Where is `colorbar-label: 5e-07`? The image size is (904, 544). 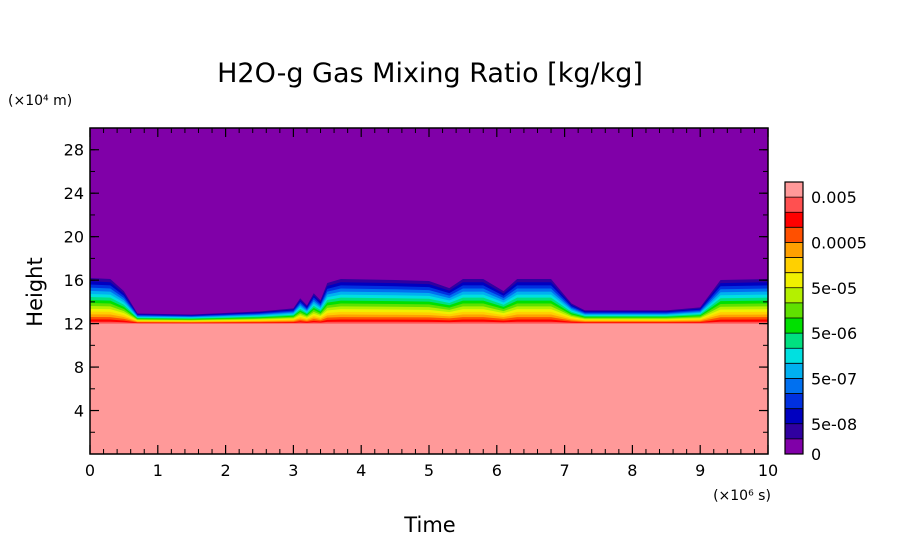
colorbar-label: 5e-07 is located at coordinates (834, 378).